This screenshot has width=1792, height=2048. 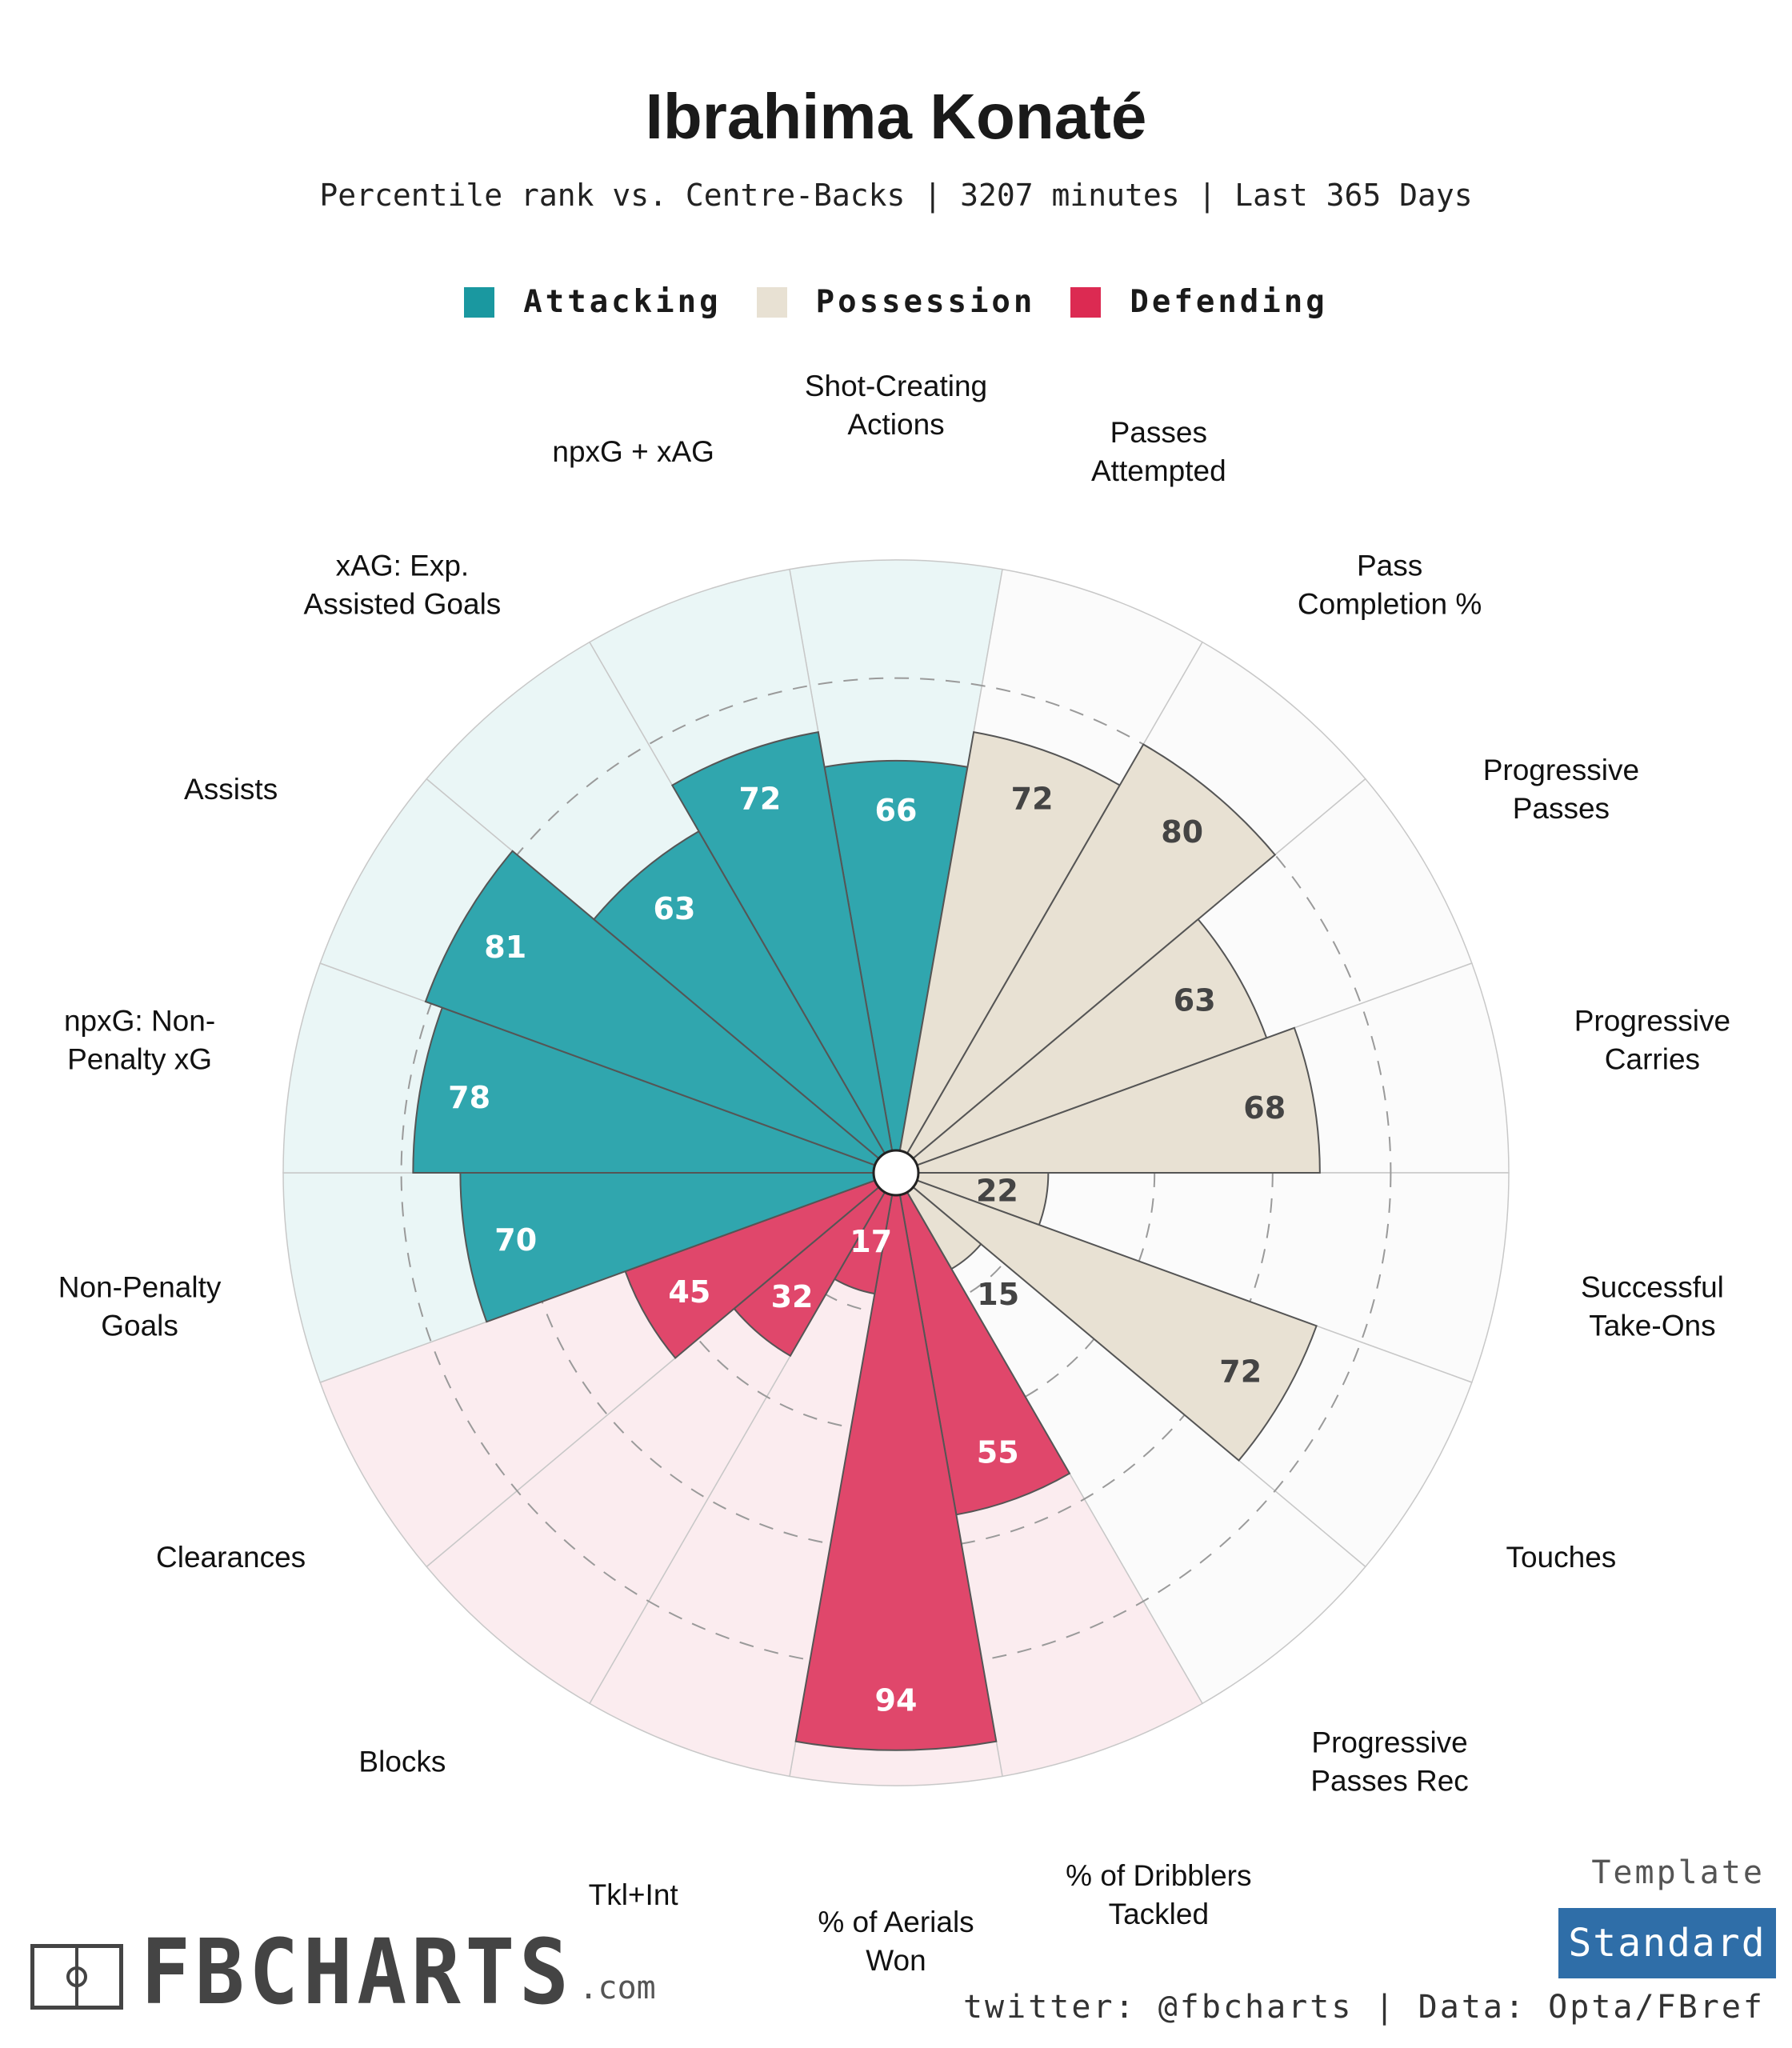 I want to click on legend-label-attacking: Attacking, so click(x=622, y=302).